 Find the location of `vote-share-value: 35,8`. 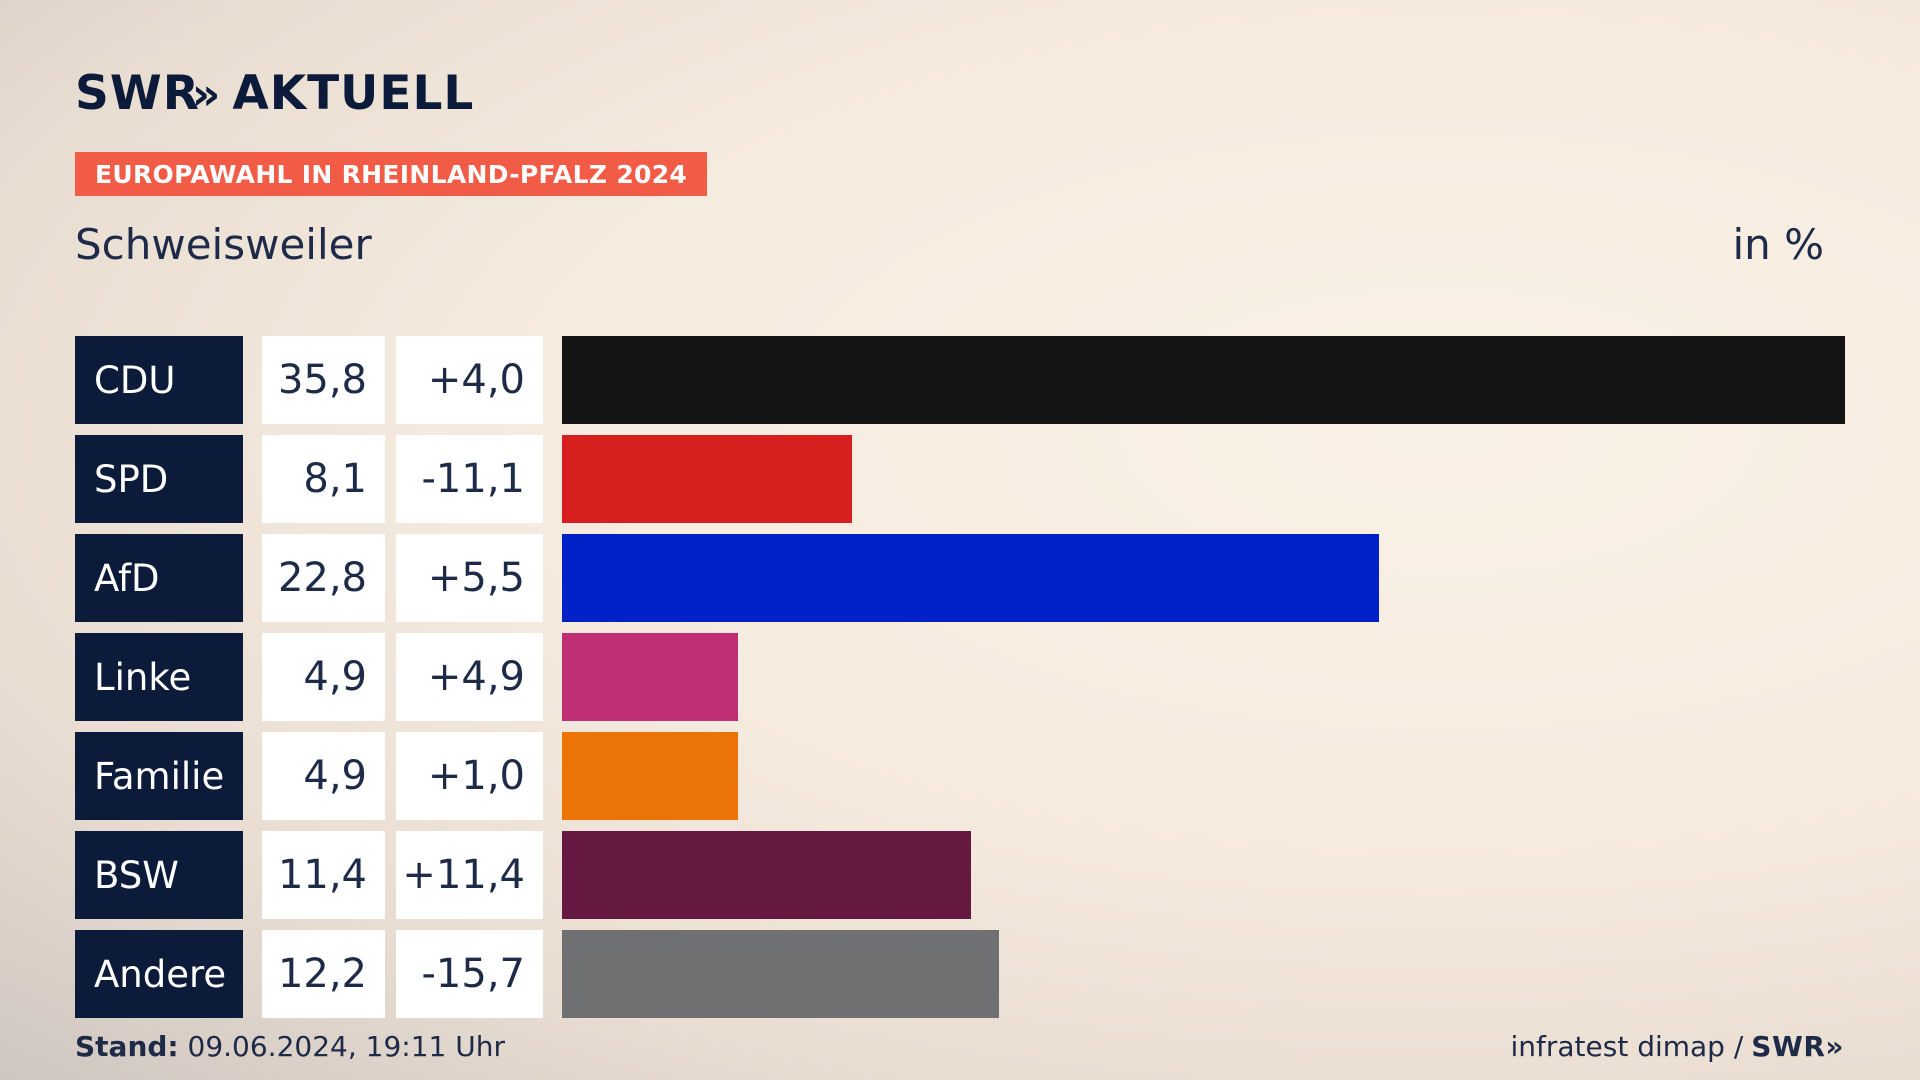

vote-share-value: 35,8 is located at coordinates (323, 380).